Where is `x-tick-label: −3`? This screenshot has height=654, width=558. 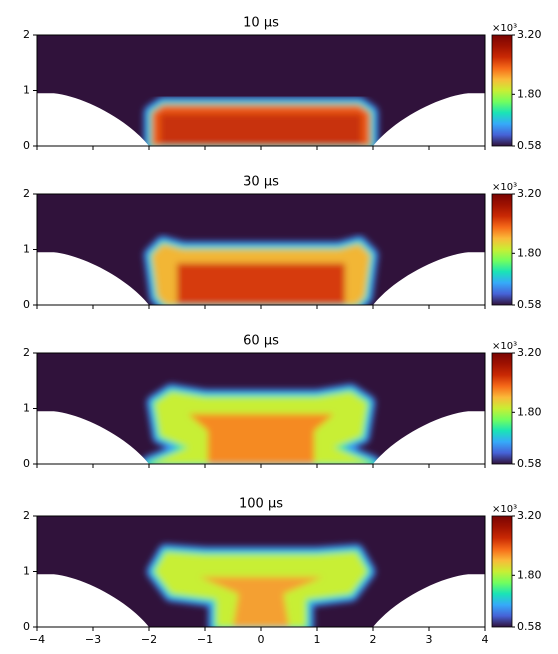
x-tick-label: −3 is located at coordinates (93, 639).